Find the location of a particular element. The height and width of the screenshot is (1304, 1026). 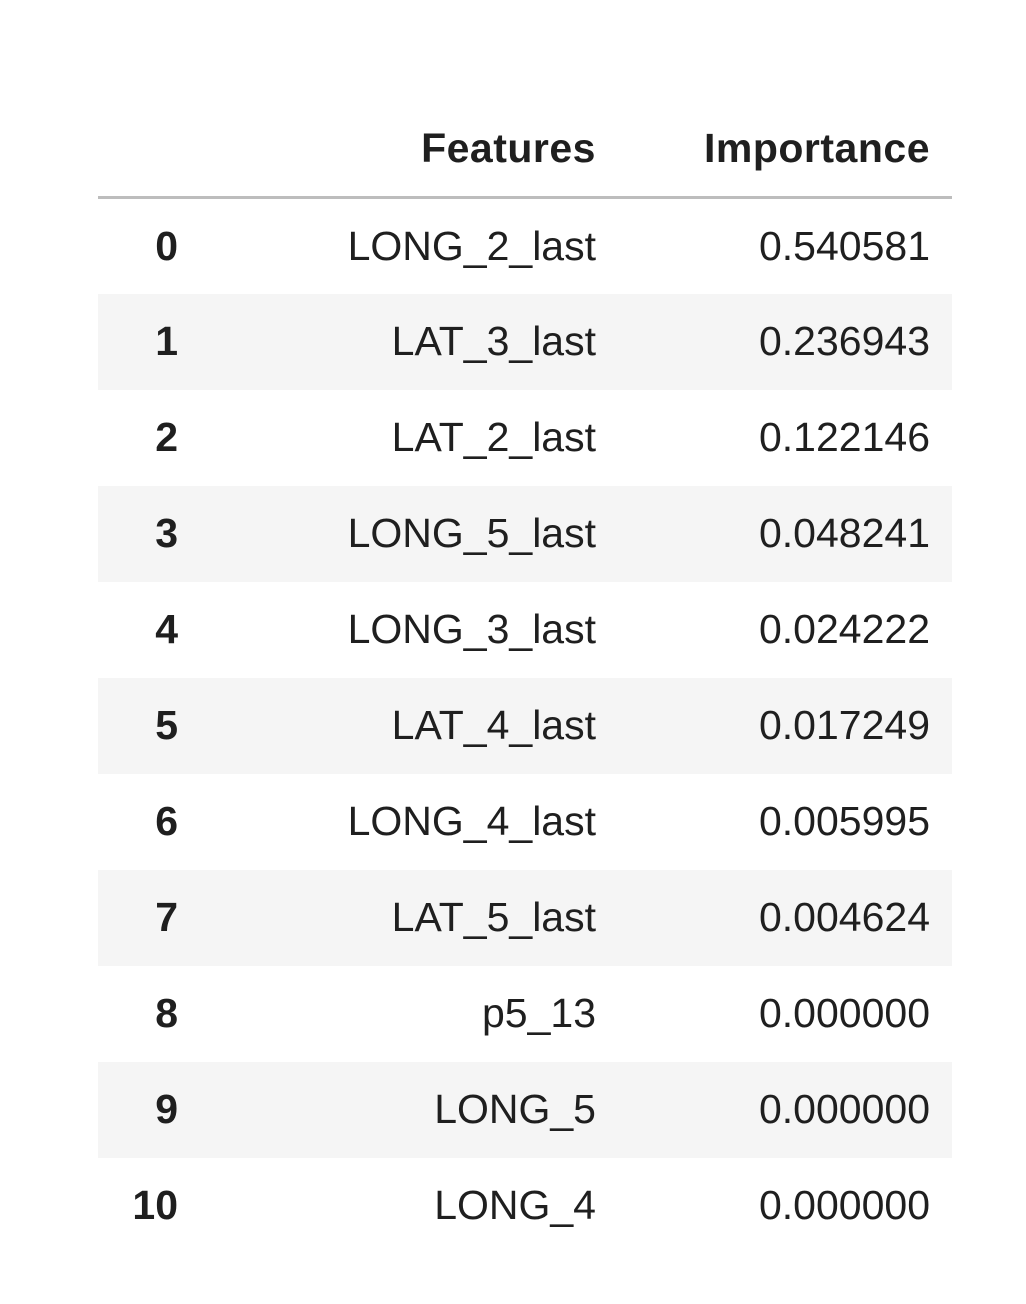

row-index: 5 is located at coordinates (166, 725).